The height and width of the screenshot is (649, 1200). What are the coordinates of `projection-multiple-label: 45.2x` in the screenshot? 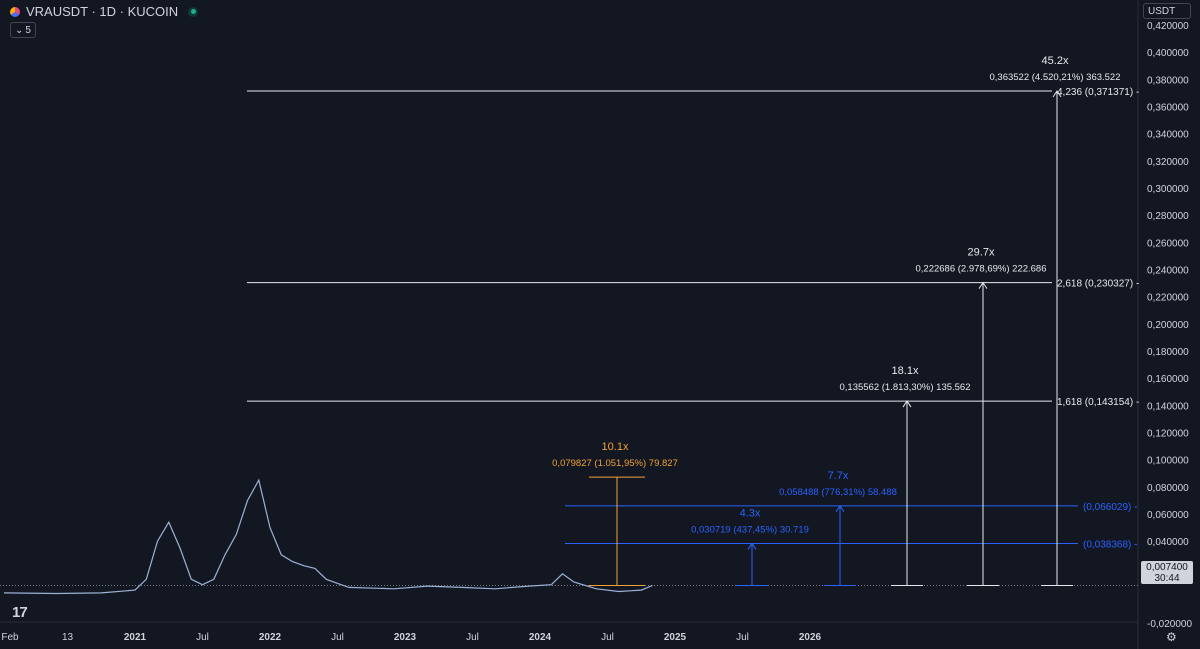 It's located at (1055, 61).